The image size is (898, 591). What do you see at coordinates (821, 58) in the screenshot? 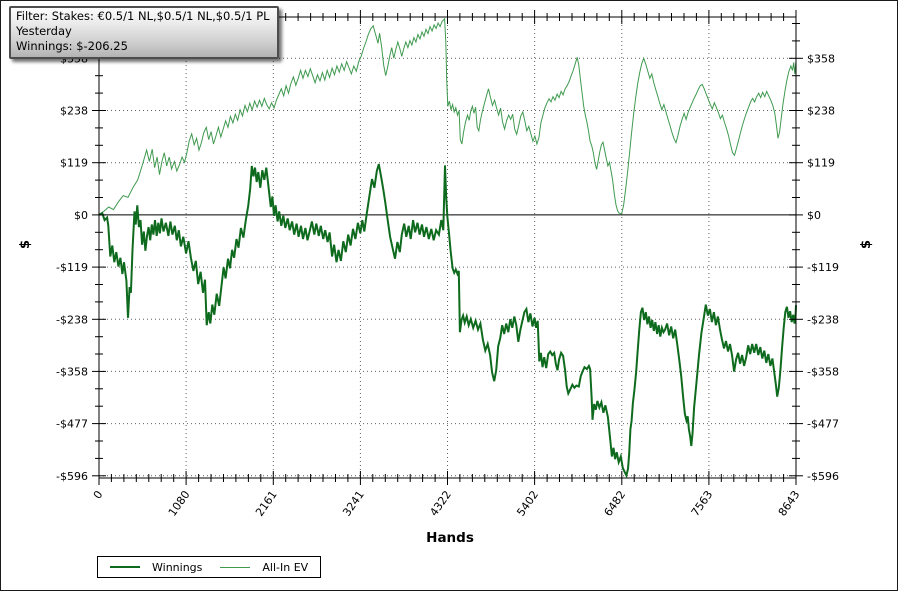
I see `y-tick-label-right: $358` at bounding box center [821, 58].